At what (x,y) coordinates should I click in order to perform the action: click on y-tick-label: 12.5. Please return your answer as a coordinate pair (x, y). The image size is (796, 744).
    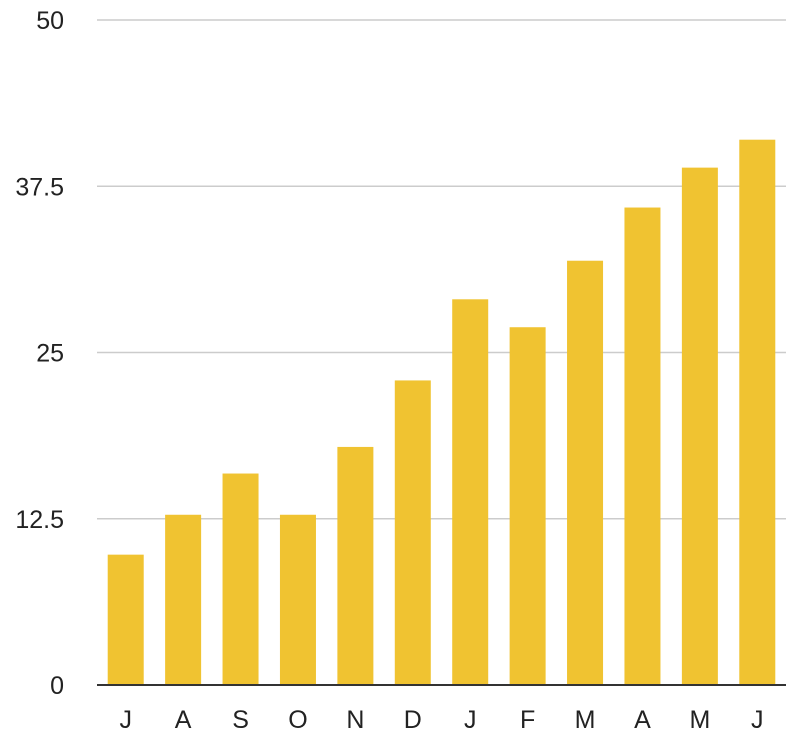
    Looking at the image, I should click on (39, 520).